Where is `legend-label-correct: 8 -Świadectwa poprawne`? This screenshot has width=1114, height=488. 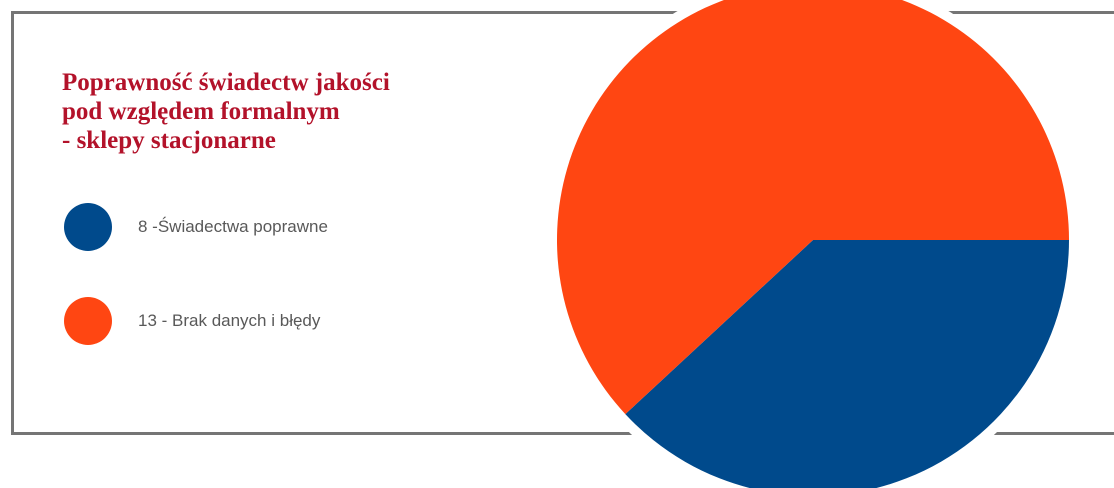 legend-label-correct: 8 -Świadectwa poprawne is located at coordinates (233, 226).